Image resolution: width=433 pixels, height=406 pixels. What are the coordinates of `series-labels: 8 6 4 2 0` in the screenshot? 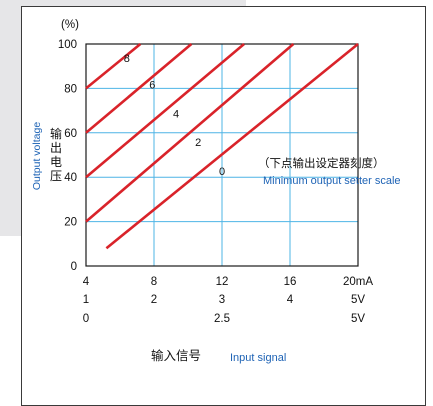 It's located at (174, 115).